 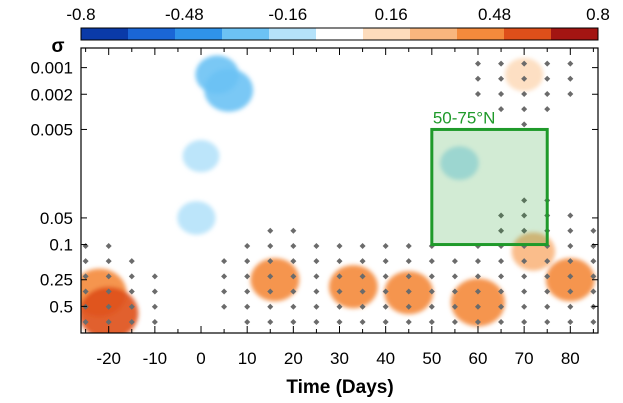 What do you see at coordinates (431, 358) in the screenshot?
I see `x-tick-label: 50` at bounding box center [431, 358].